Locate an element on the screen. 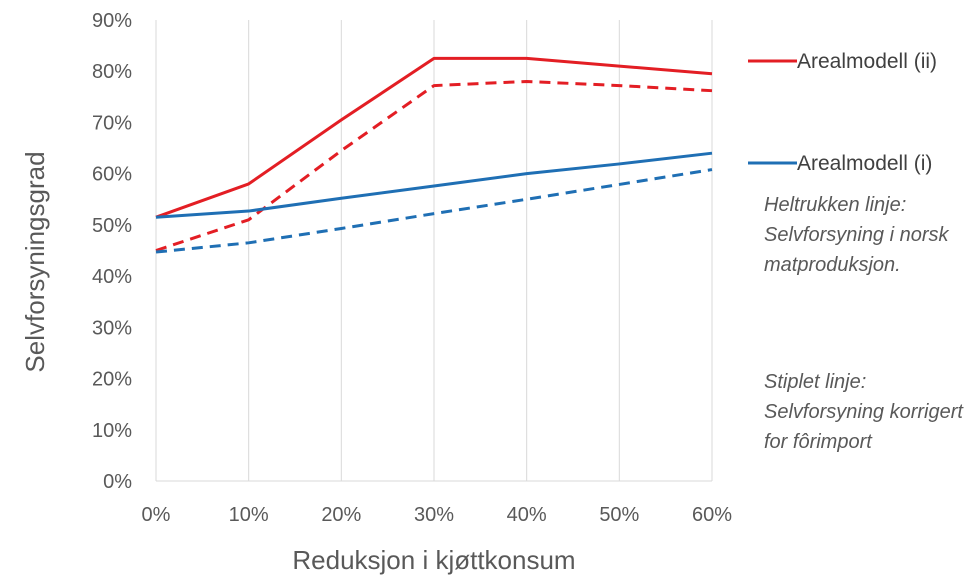 This screenshot has width=979, height=577. x-tick-labels: 0% 10% 20% 30% 40% 50% 60% is located at coordinates (437, 515).